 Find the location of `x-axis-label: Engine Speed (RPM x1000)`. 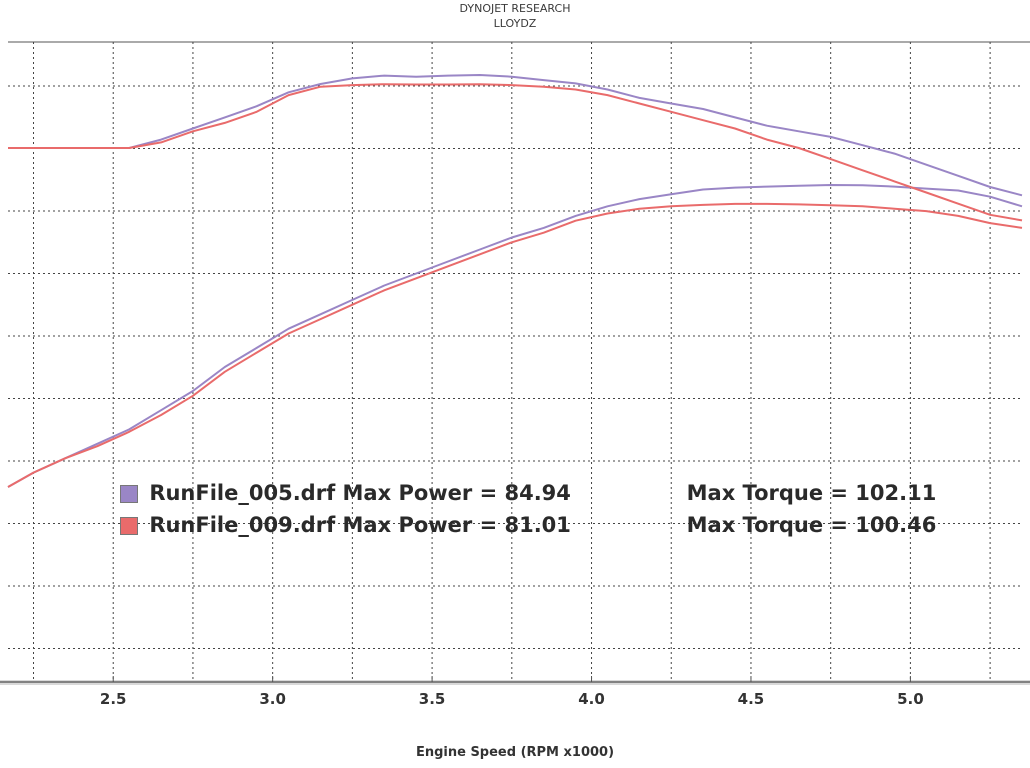

x-axis-label: Engine Speed (RPM x1000) is located at coordinates (515, 752).